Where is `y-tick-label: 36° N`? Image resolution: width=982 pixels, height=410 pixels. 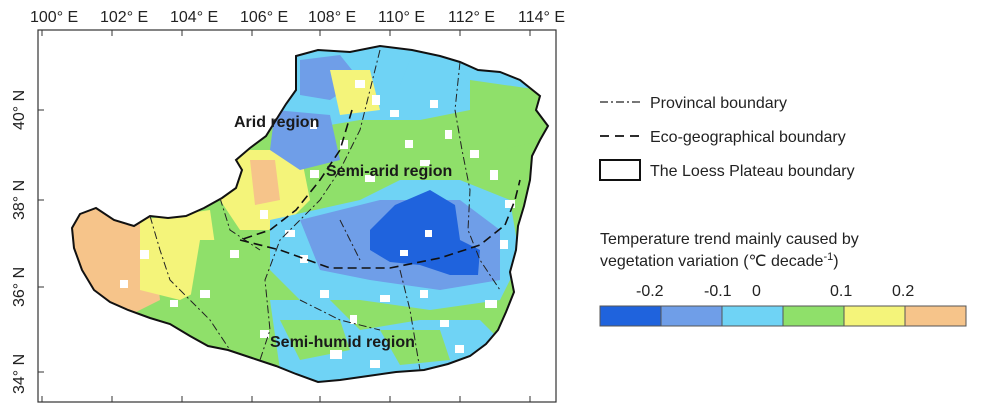 y-tick-label: 36° N is located at coordinates (19, 287).